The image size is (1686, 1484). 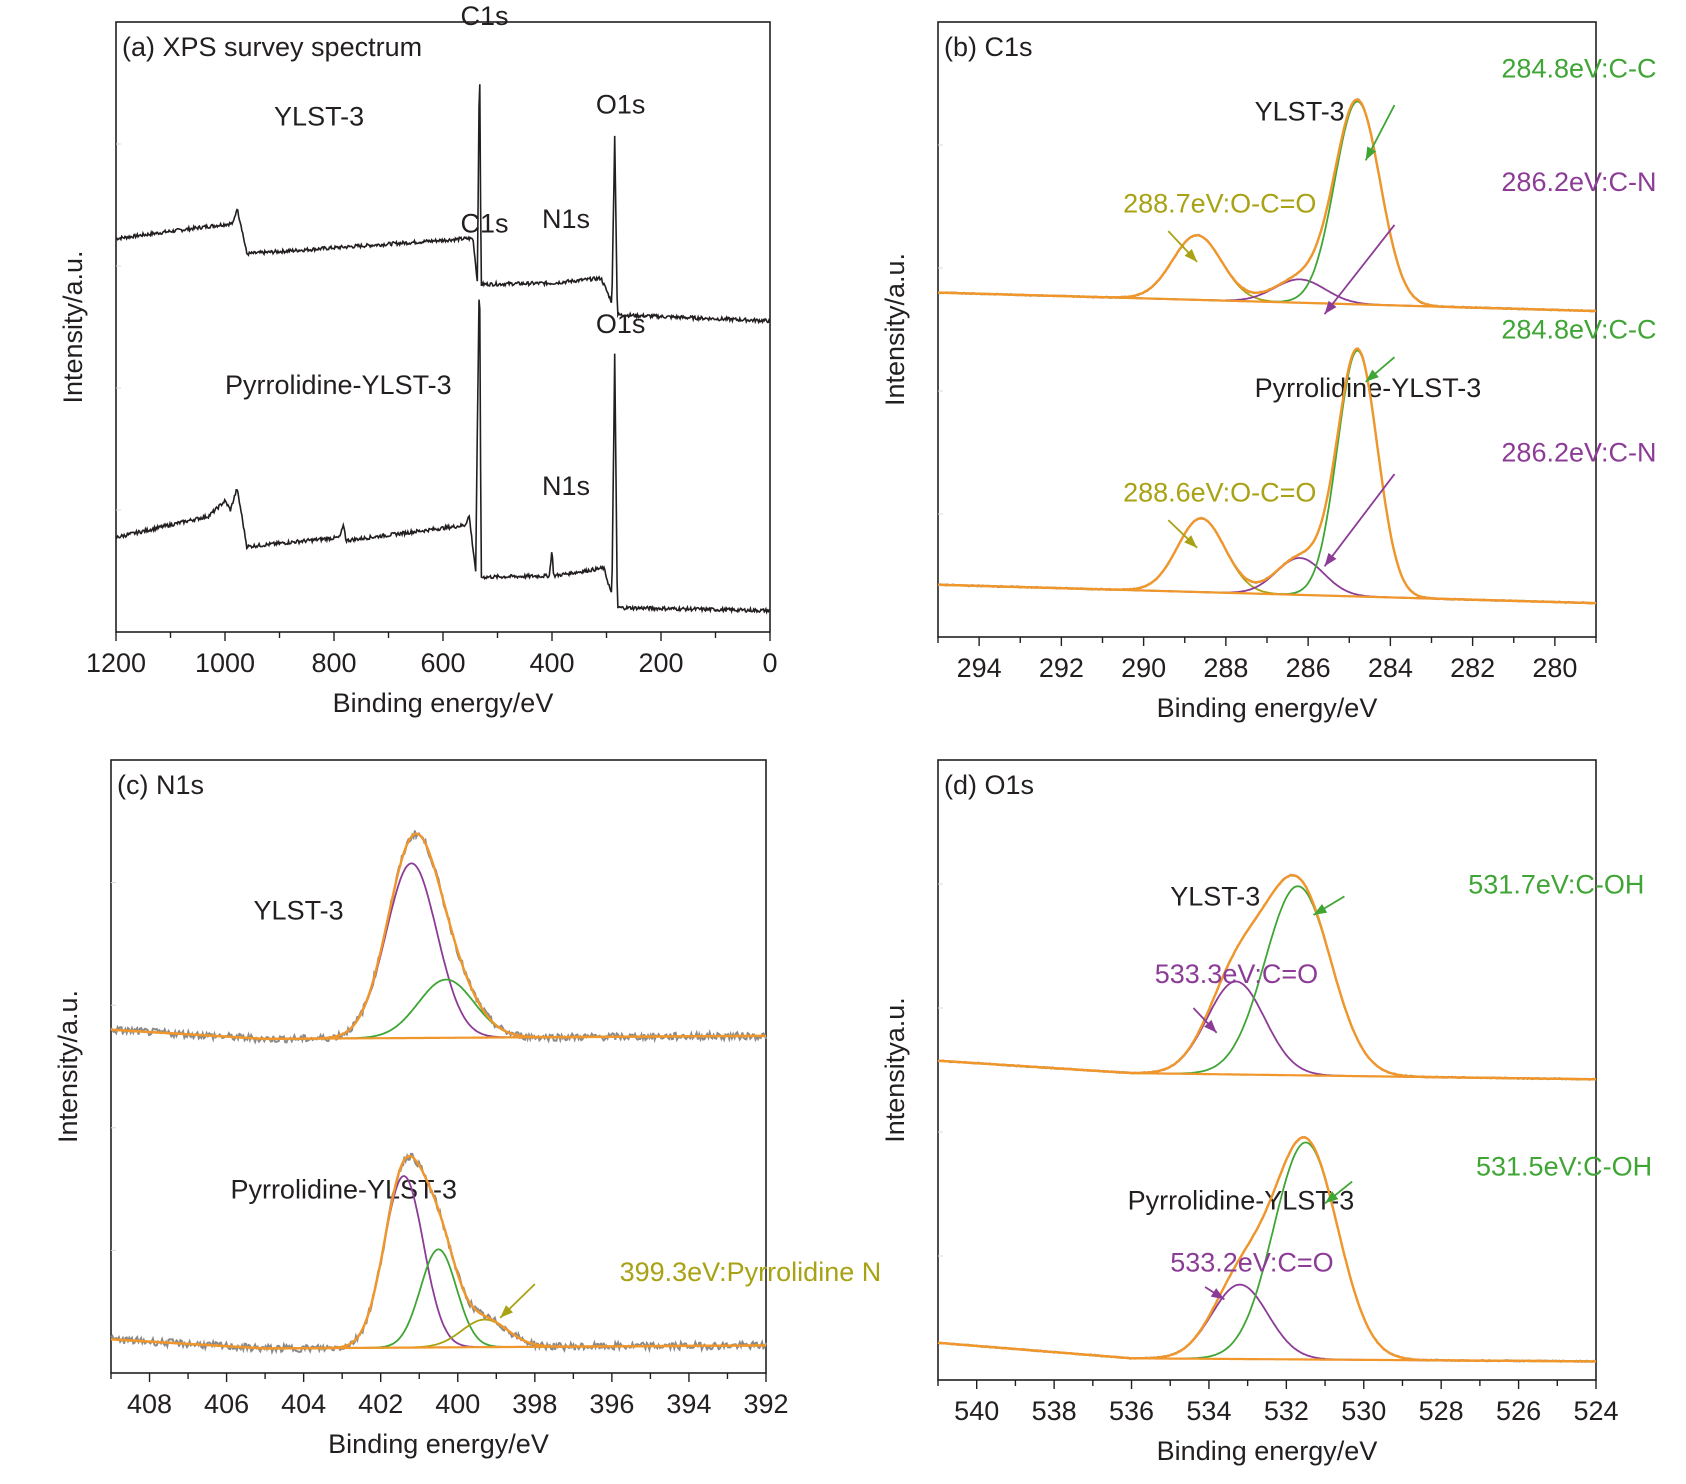 I want to click on y-axis-label: Intensitya.u., so click(x=895, y=1070).